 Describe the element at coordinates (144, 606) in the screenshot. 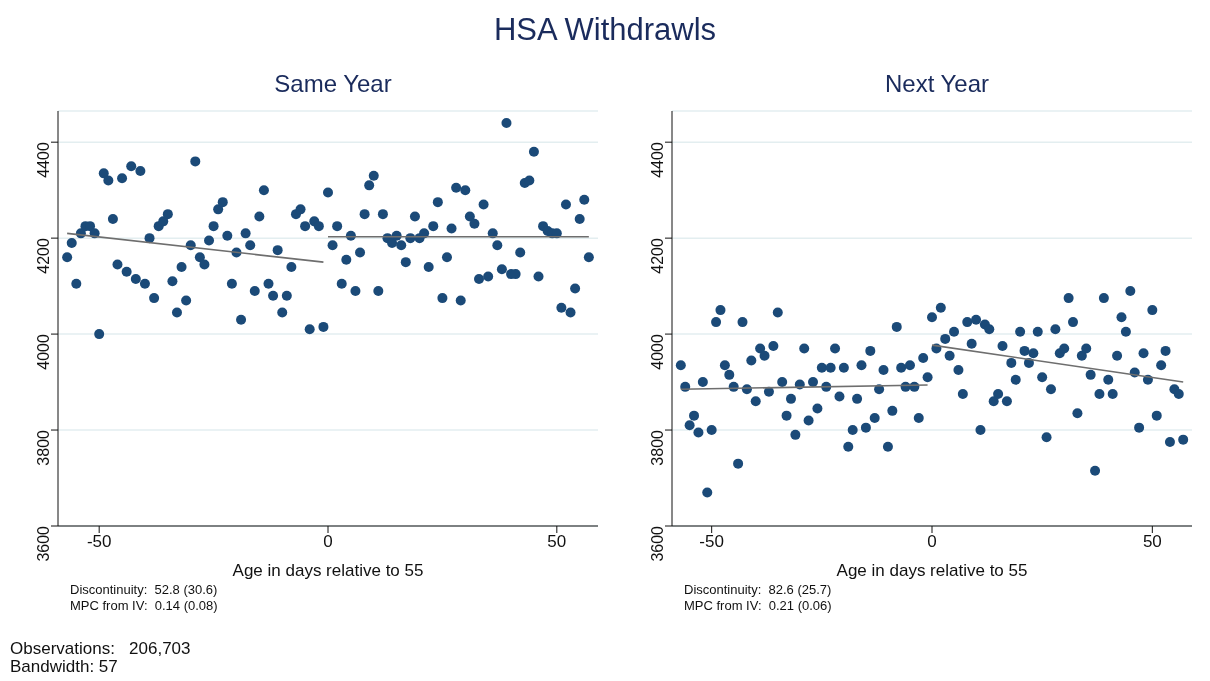

I see `text: MPC from IV: 0.14 (0.08)` at that location.